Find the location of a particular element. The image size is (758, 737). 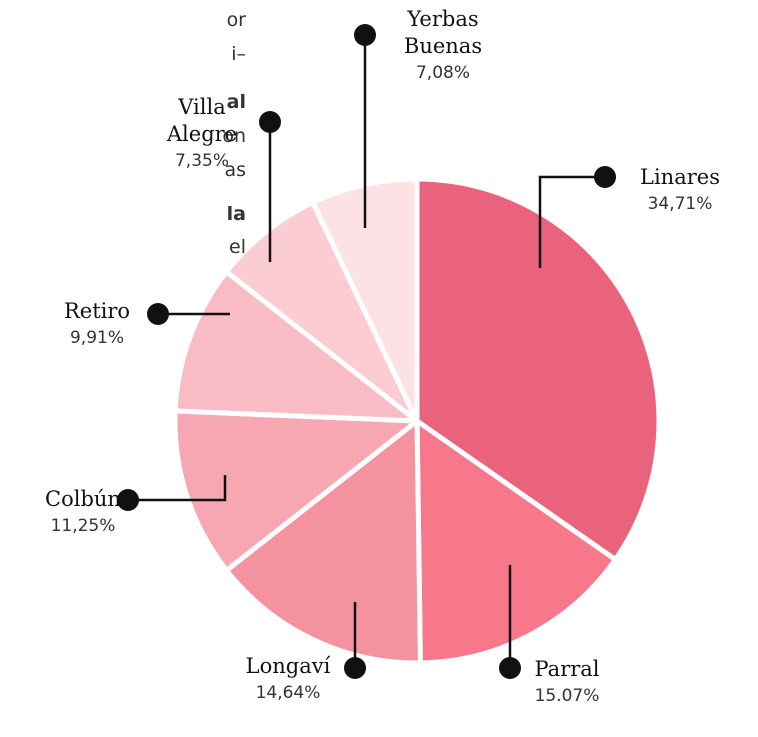

slice-value: 15.07% is located at coordinates (567, 696).